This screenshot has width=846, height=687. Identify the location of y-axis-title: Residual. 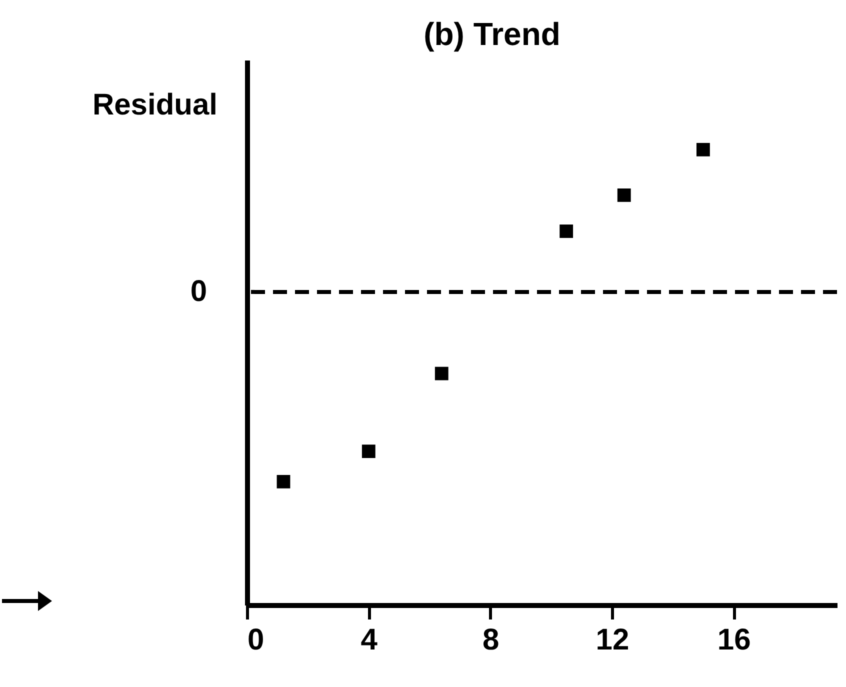
(155, 105).